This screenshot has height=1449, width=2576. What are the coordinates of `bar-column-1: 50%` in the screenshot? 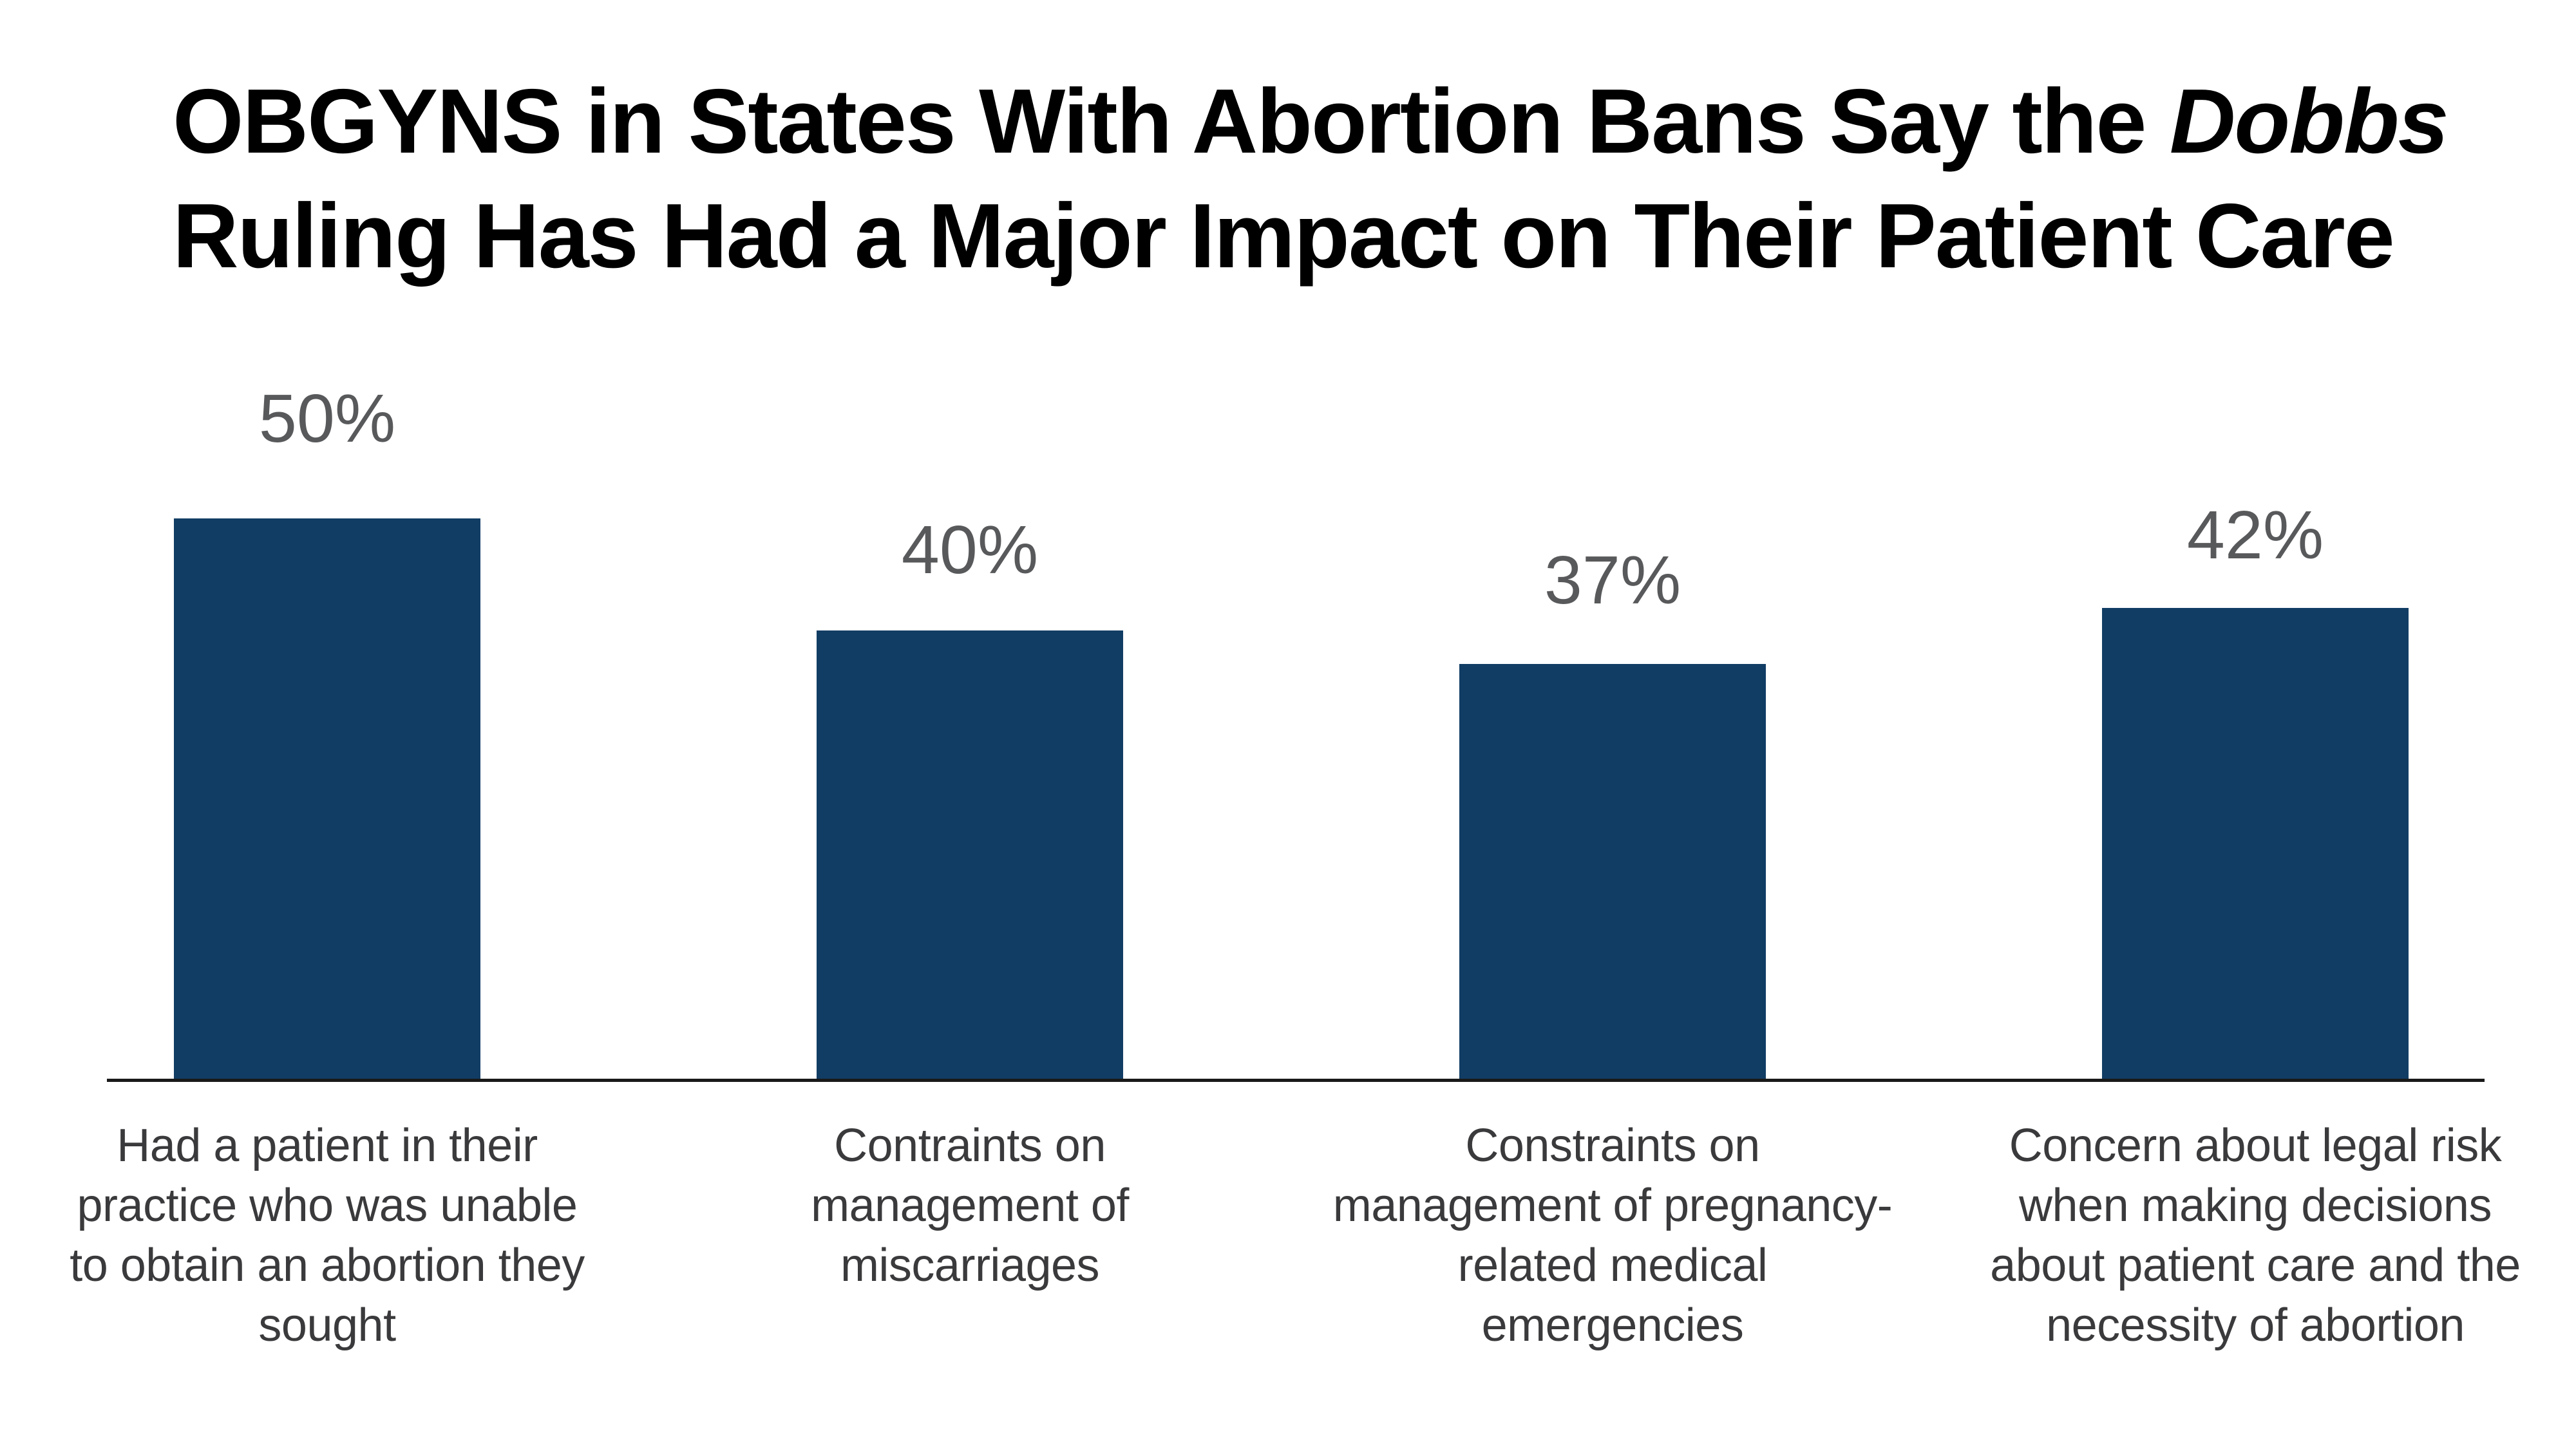 It's located at (327, 731).